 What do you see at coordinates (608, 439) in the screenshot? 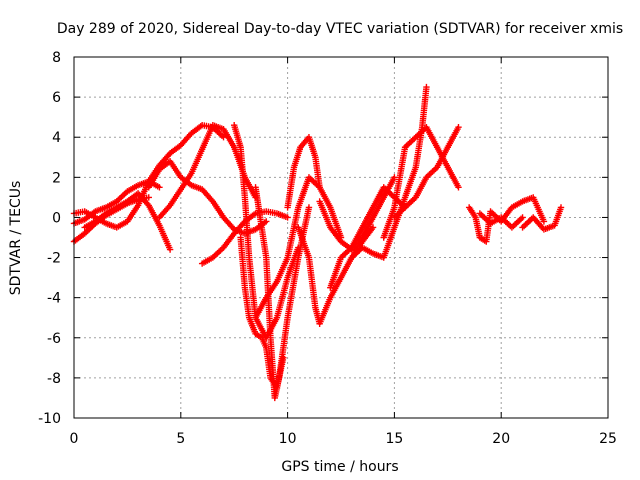
I see `x-tick-label: 25` at bounding box center [608, 439].